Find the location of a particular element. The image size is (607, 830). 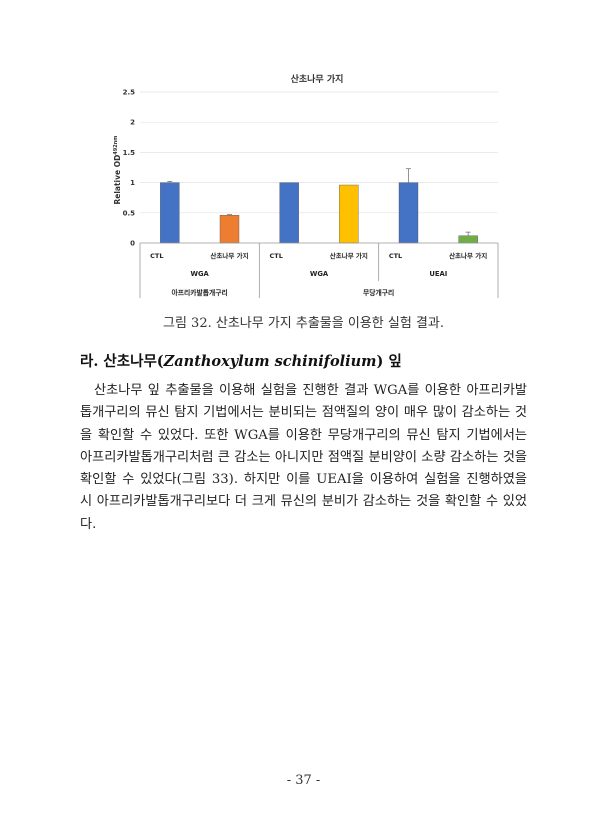

species-label: 무당개구리 is located at coordinates (378, 292).